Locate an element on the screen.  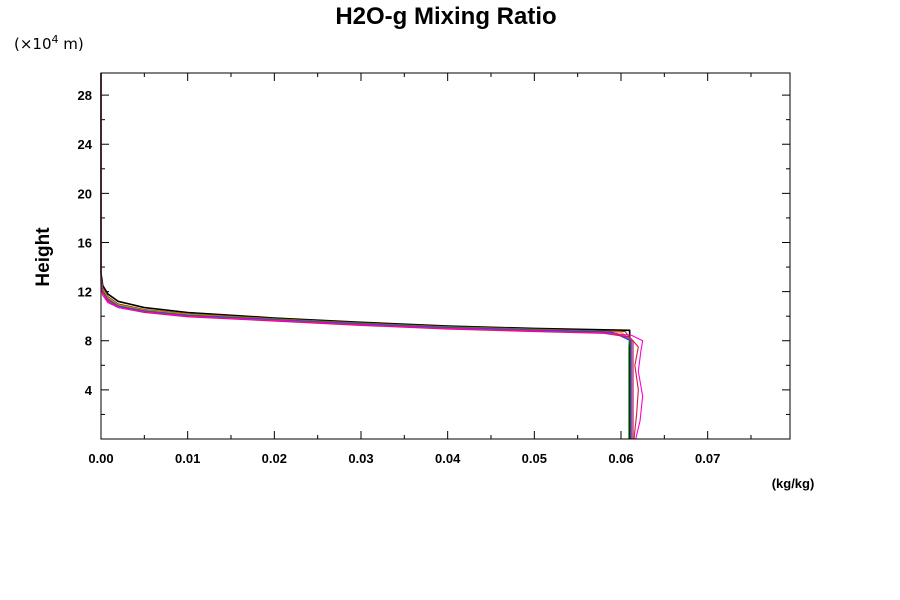
x-tick-label: 0.05 is located at coordinates (534, 458).